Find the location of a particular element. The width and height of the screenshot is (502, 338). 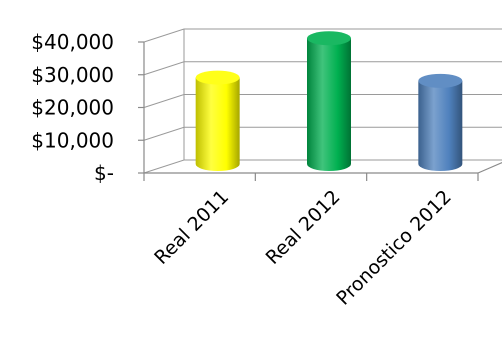

floor-right-edge is located at coordinates (489, 167).